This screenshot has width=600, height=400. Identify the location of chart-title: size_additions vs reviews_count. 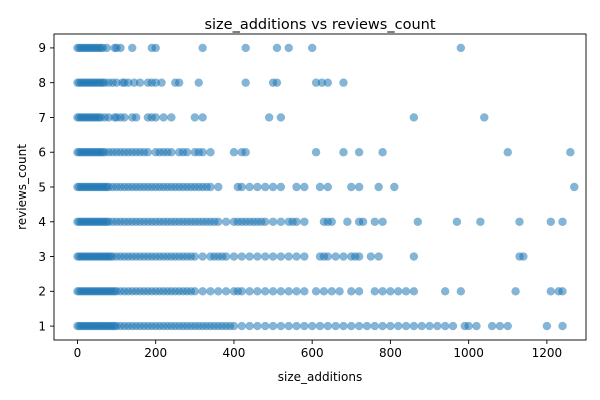
(319, 25).